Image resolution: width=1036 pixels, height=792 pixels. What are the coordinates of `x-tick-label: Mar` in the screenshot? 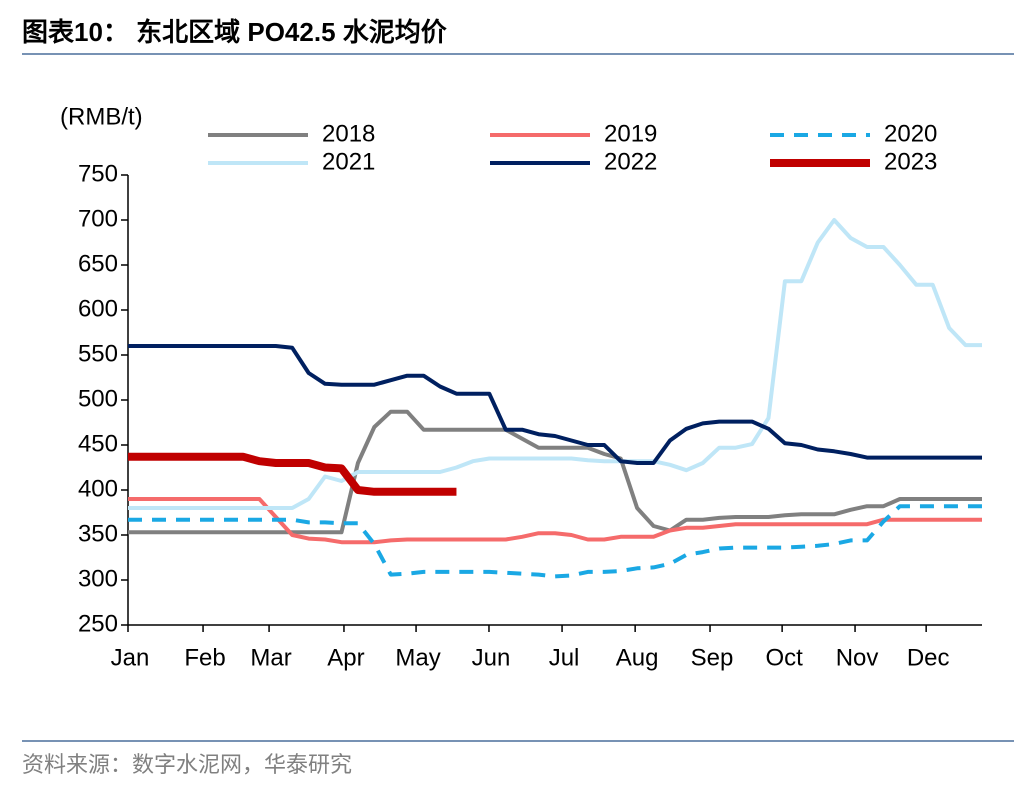 It's located at (270, 657).